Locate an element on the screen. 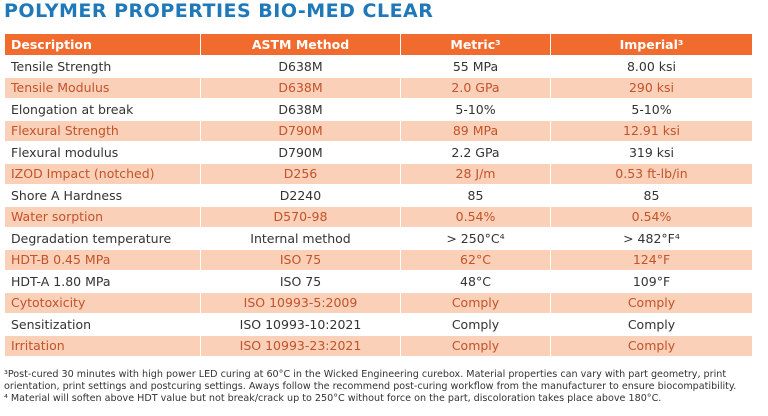  table-row: Shore A Hardness D2240 85 85 is located at coordinates (378, 195).